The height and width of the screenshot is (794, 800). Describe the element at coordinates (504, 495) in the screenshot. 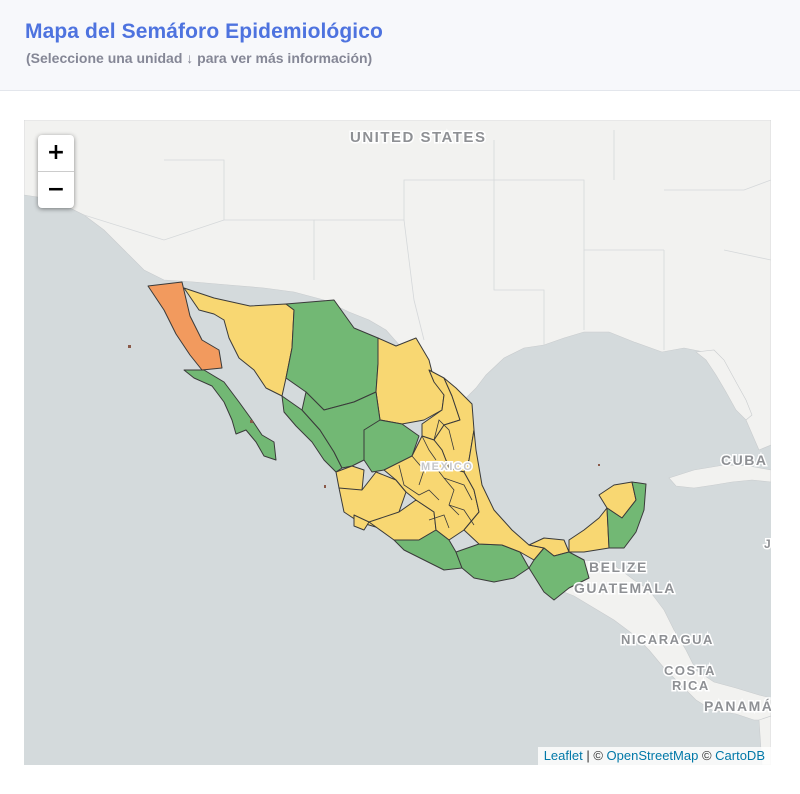

I see `state-veracruz` at that location.